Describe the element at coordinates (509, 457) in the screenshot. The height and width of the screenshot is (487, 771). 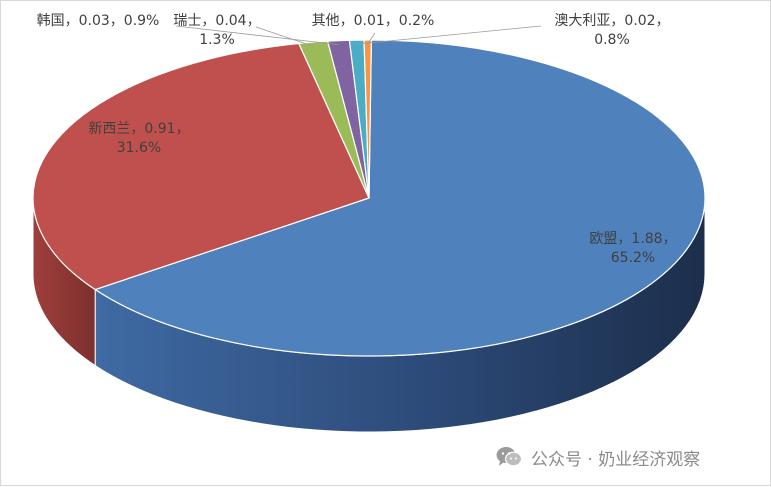
I see `wechat-icon` at that location.